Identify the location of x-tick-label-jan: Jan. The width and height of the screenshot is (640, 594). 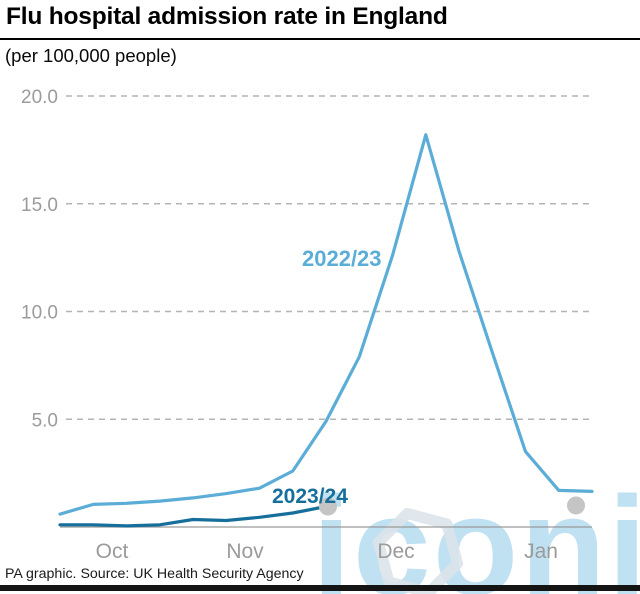
(541, 551).